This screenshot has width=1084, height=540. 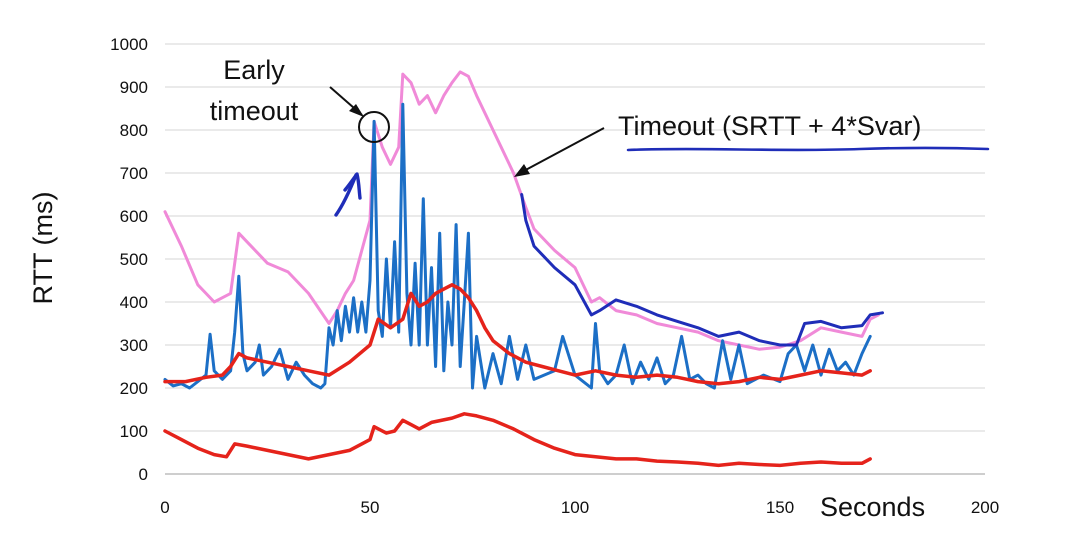 I want to click on annotation-early-line-2: timeout, so click(x=254, y=111).